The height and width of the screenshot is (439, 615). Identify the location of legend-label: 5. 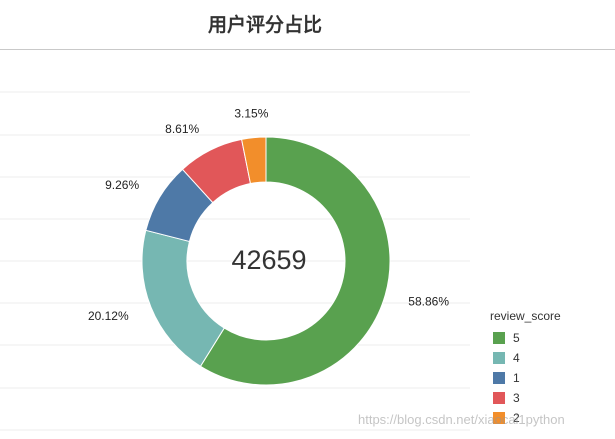
(516, 338).